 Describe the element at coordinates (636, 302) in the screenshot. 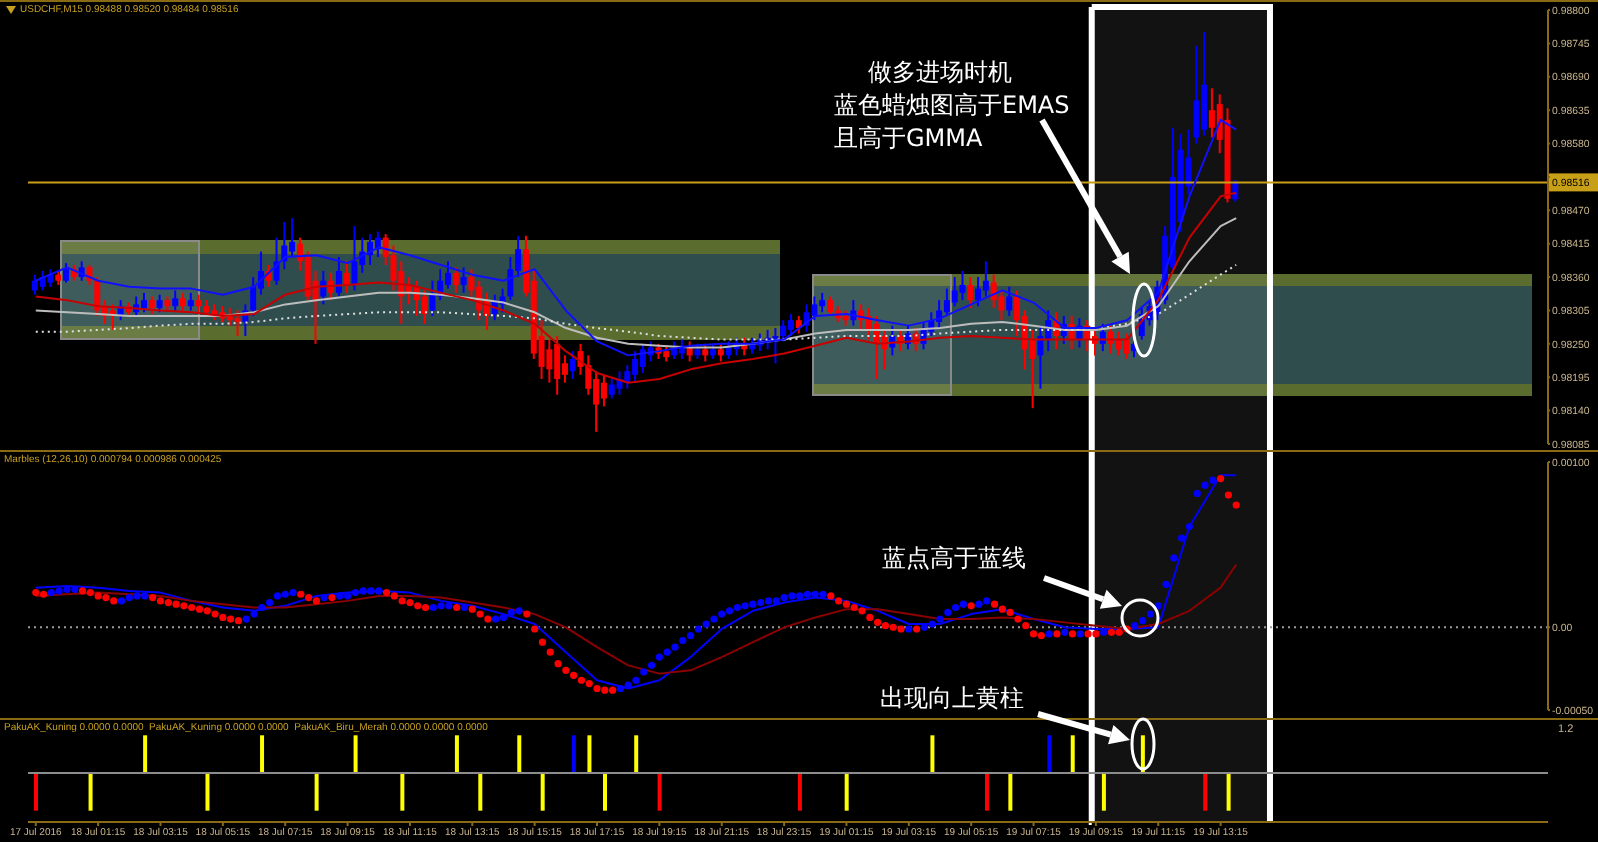

I see `line-series` at that location.